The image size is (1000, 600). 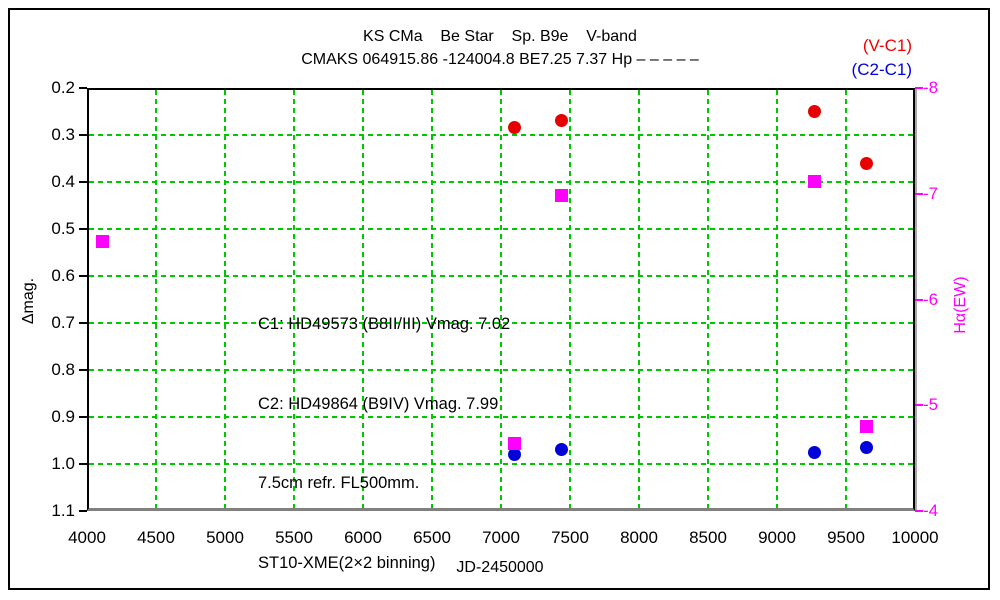 I want to click on y-tick-label-left: 0.5, so click(x=63, y=228).